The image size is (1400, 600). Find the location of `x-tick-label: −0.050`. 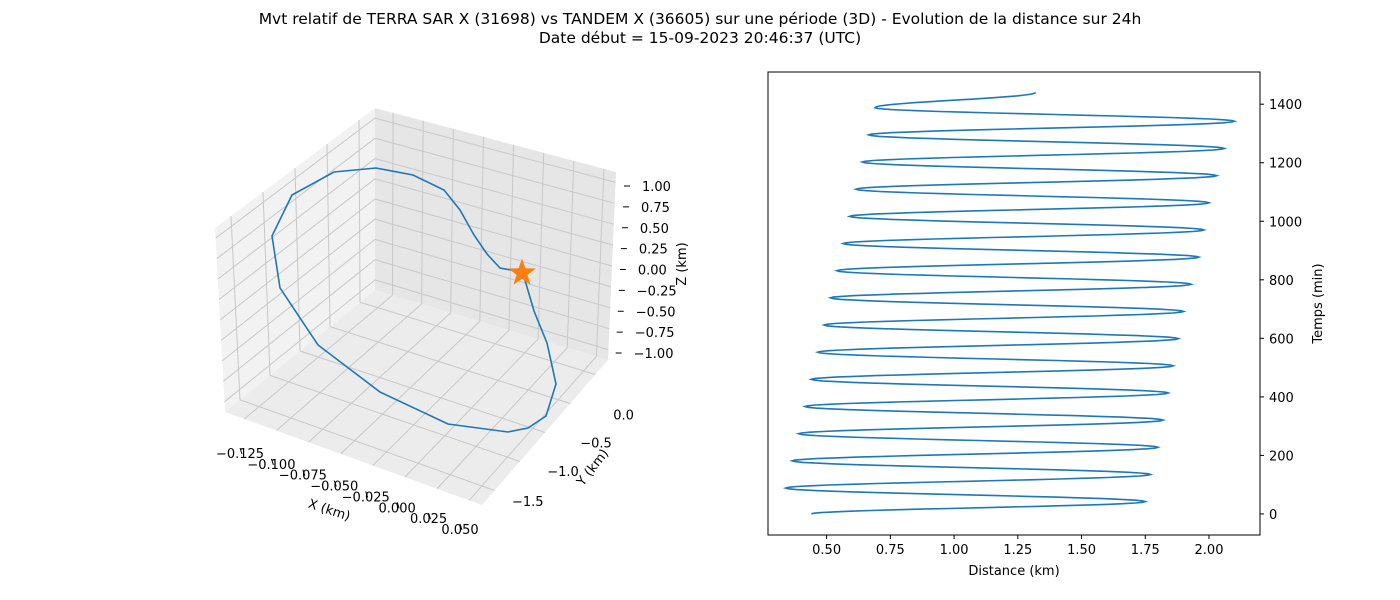

x-tick-label: −0.050 is located at coordinates (334, 487).